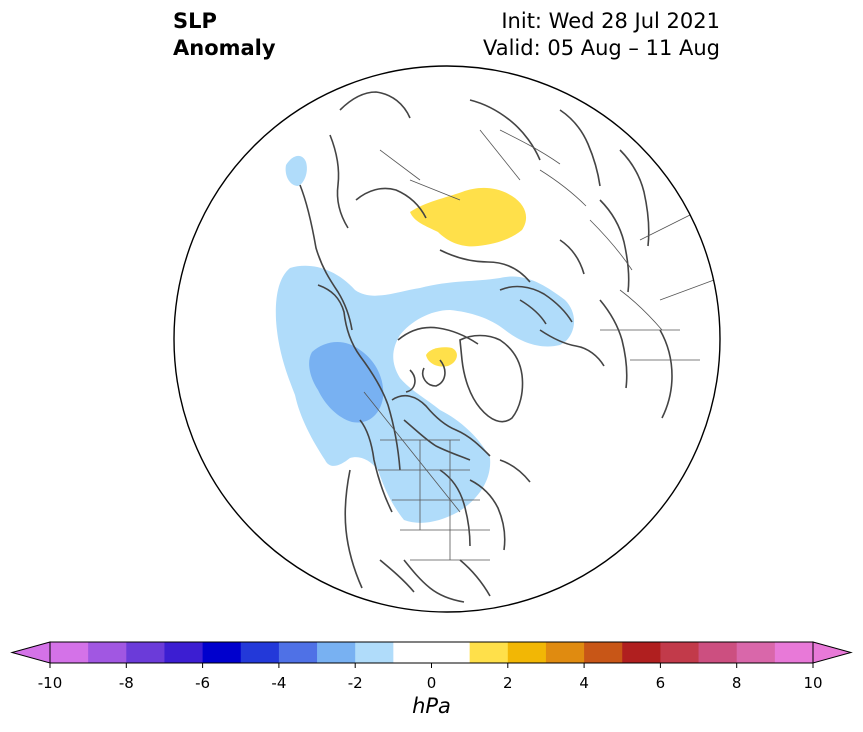  Describe the element at coordinates (224, 48) in the screenshot. I see `title-line-2: Anomaly` at that location.